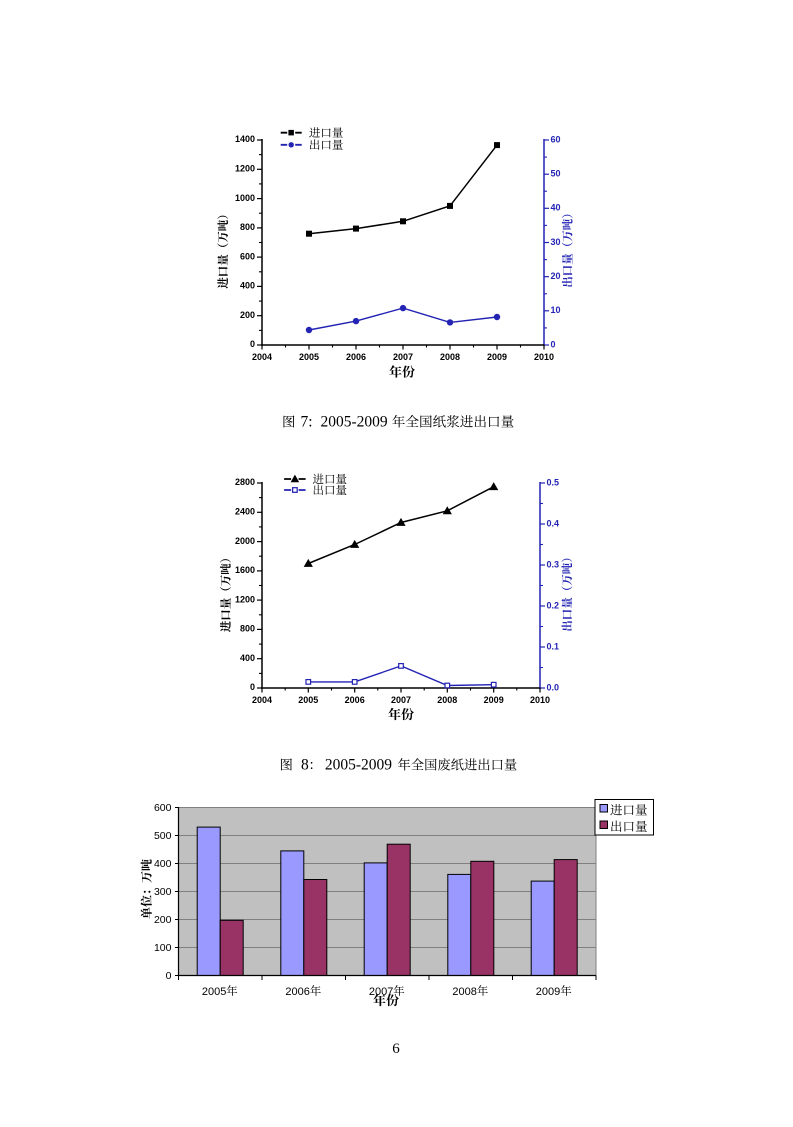 This screenshot has height=1127, width=793. Describe the element at coordinates (163, 948) in the screenshot. I see `svg-text: 100` at that location.